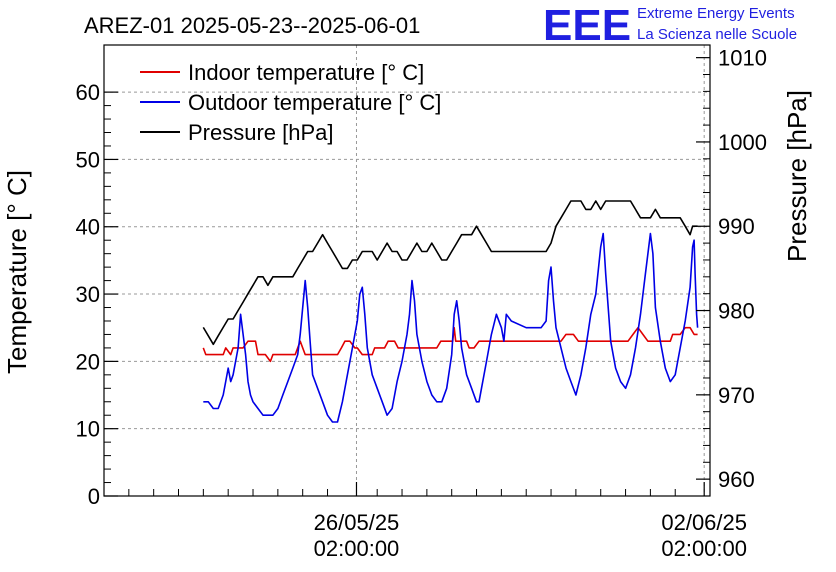 This screenshot has width=836, height=572. Describe the element at coordinates (88, 361) in the screenshot. I see `y-left-tick-label: 20` at that location.